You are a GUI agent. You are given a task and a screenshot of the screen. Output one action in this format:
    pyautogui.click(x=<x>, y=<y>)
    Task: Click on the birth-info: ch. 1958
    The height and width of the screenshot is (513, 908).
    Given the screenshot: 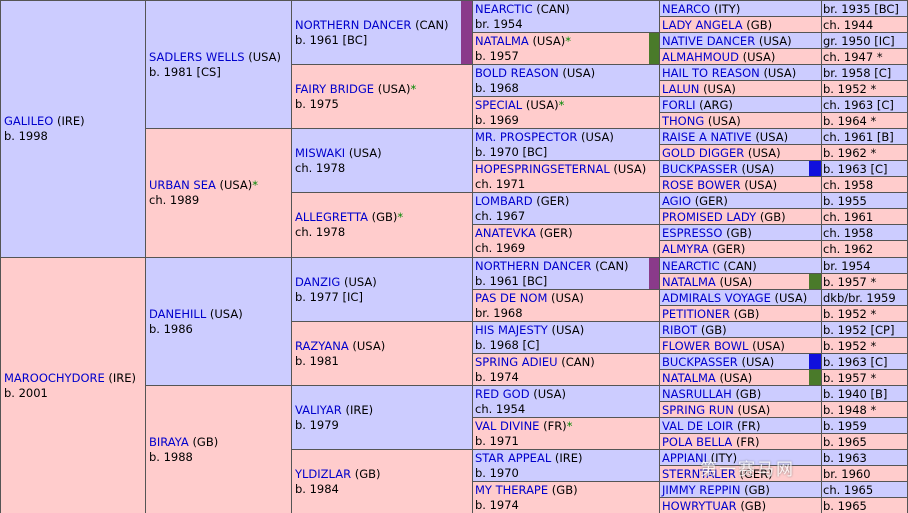 What is the action you would take?
    pyautogui.click(x=848, y=233)
    